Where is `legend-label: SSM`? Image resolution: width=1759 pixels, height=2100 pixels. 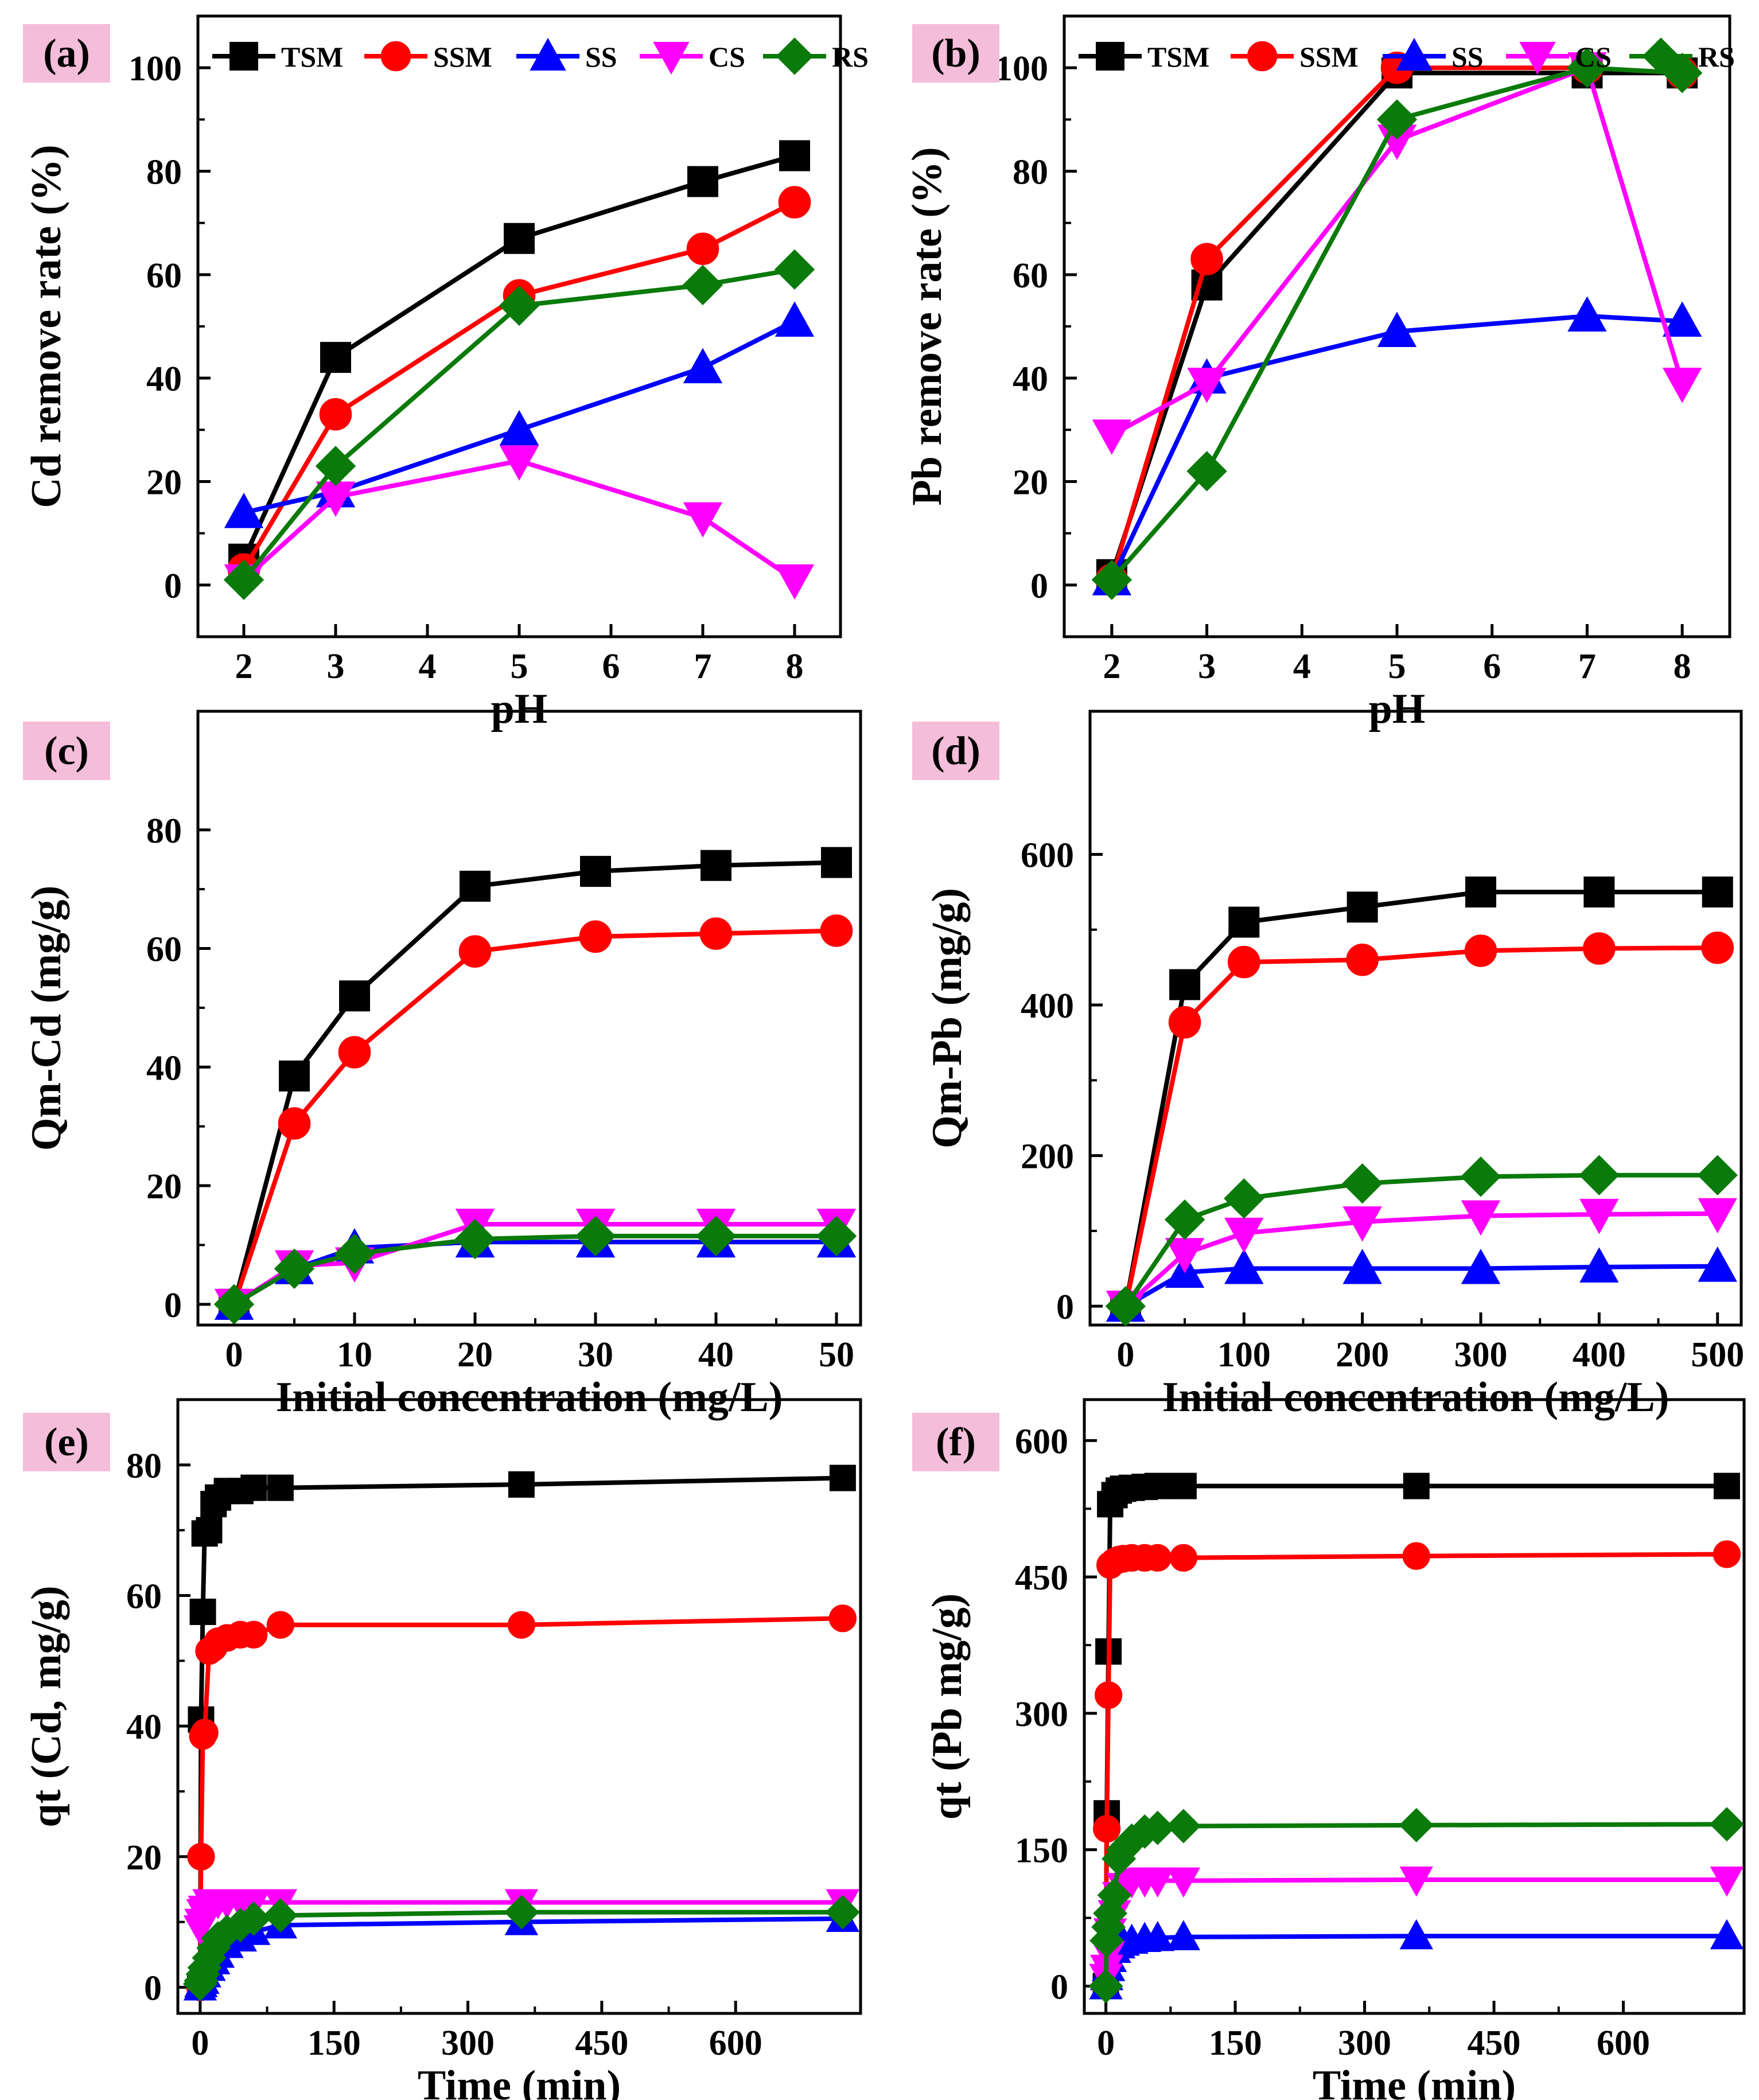 legend-label: SSM is located at coordinates (1329, 57).